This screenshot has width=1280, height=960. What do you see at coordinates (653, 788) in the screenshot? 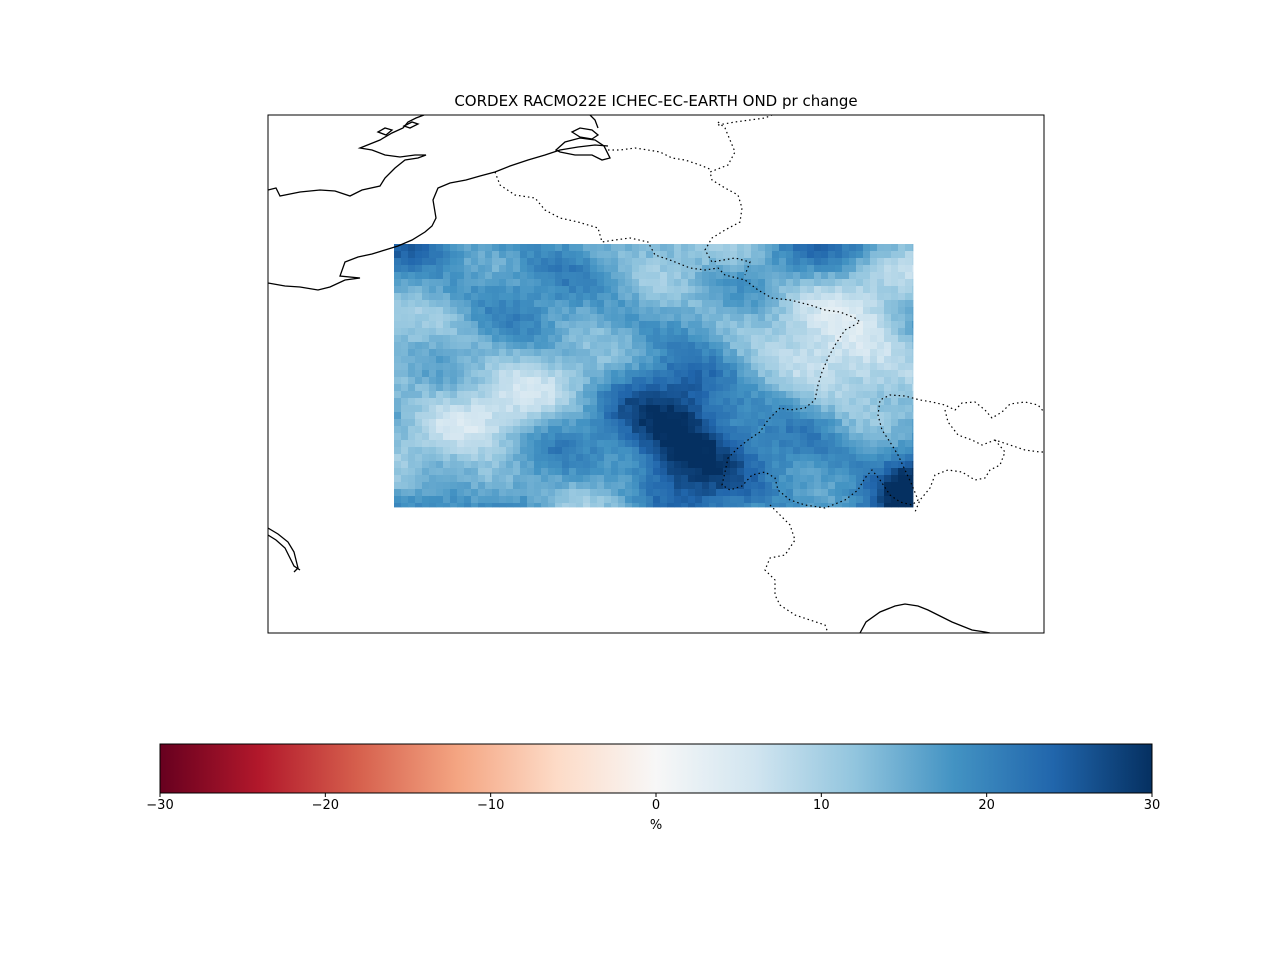
I see `colorbar: −30 −20 −10 0 10 20 30 %` at bounding box center [653, 788].